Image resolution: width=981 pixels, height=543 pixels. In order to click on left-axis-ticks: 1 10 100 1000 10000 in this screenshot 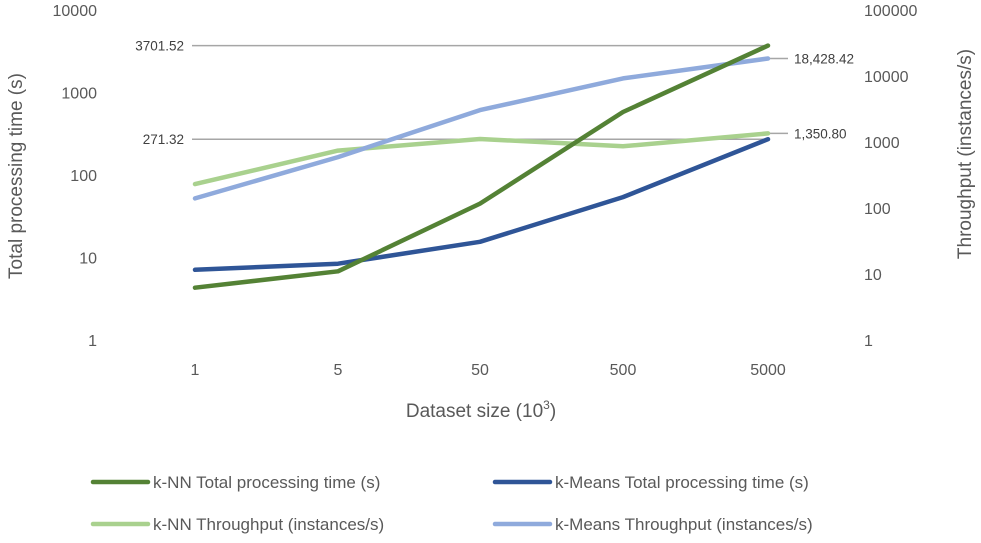, I will do `click(75, 176)`.